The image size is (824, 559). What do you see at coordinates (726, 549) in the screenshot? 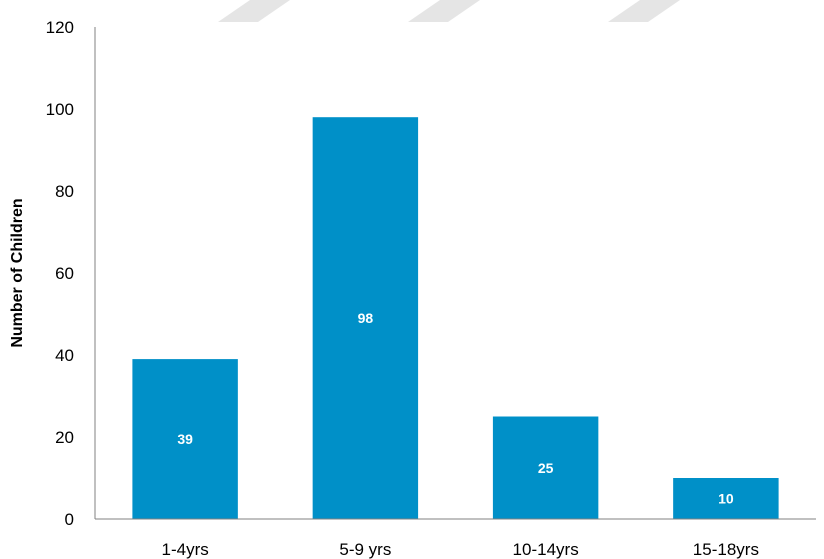
I see `x-tick-label: 15-18yrs` at bounding box center [726, 549].